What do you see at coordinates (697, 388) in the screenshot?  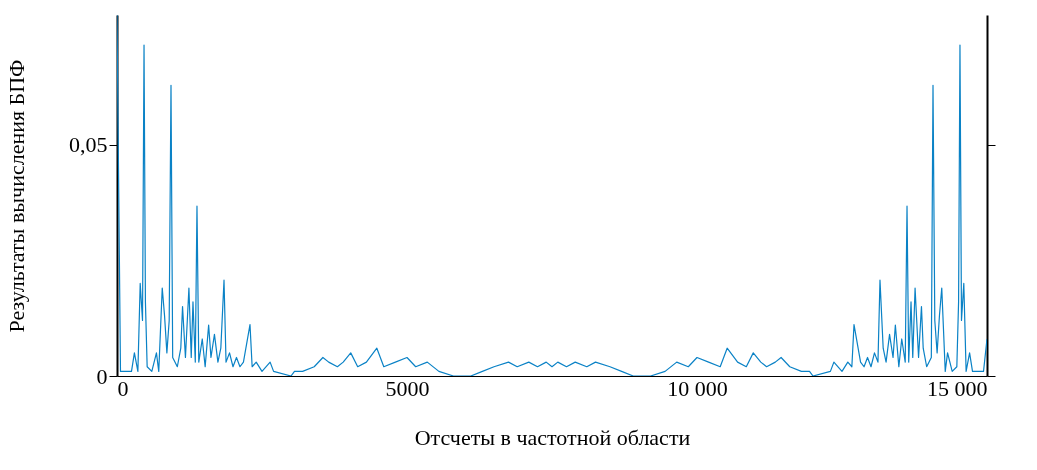 I see `x-tick-label: 10 000` at bounding box center [697, 388].